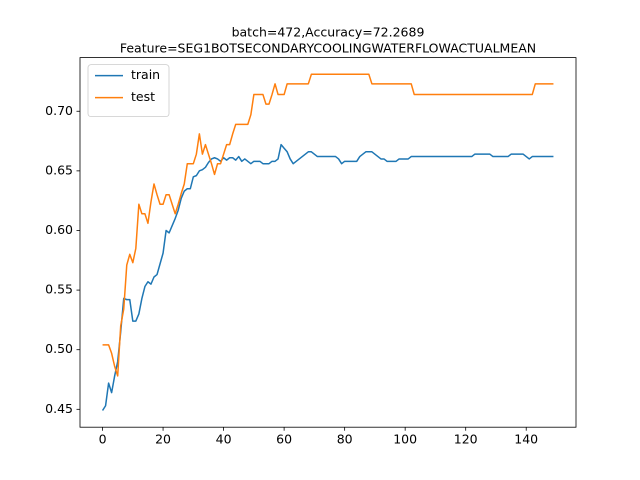 This screenshot has height=480, width=640. I want to click on x-tick-label: 40, so click(224, 439).